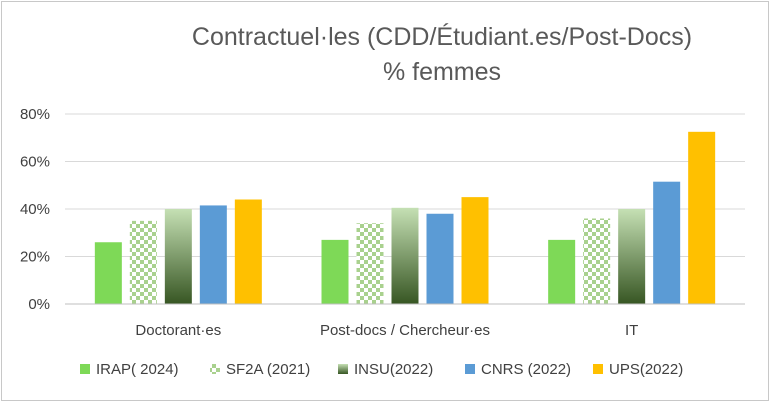 The image size is (770, 402). I want to click on y-tick-label: 40%, so click(35, 209).